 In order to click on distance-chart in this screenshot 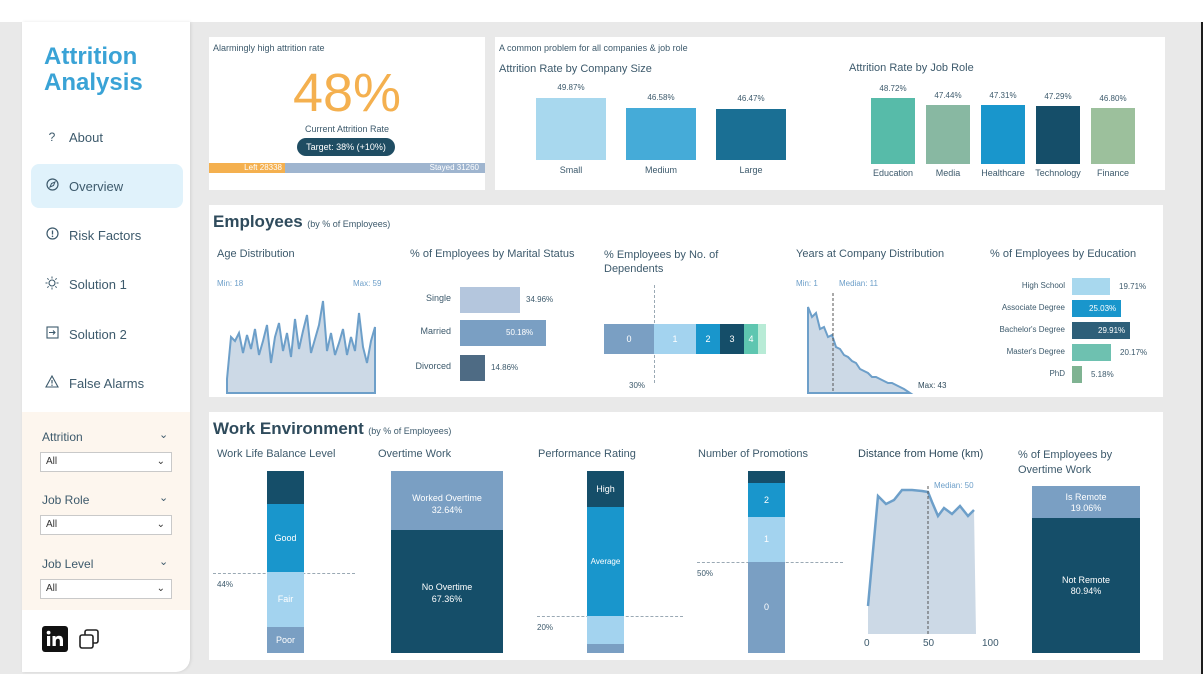, I will do `click(921, 560)`.